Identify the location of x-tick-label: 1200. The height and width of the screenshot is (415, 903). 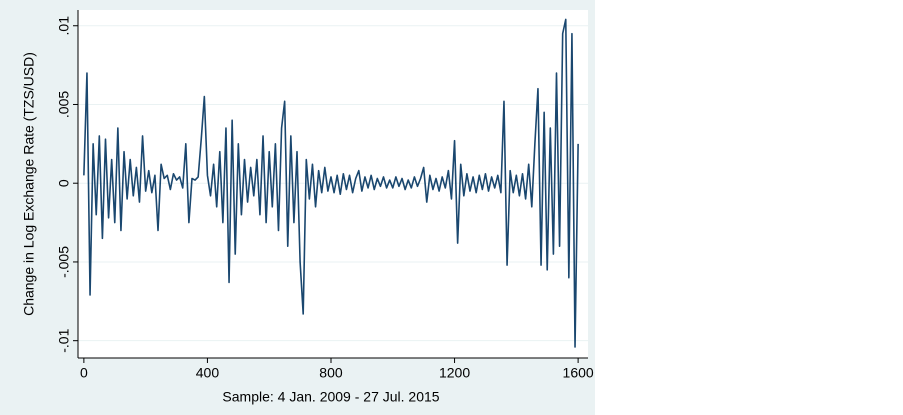
(454, 373).